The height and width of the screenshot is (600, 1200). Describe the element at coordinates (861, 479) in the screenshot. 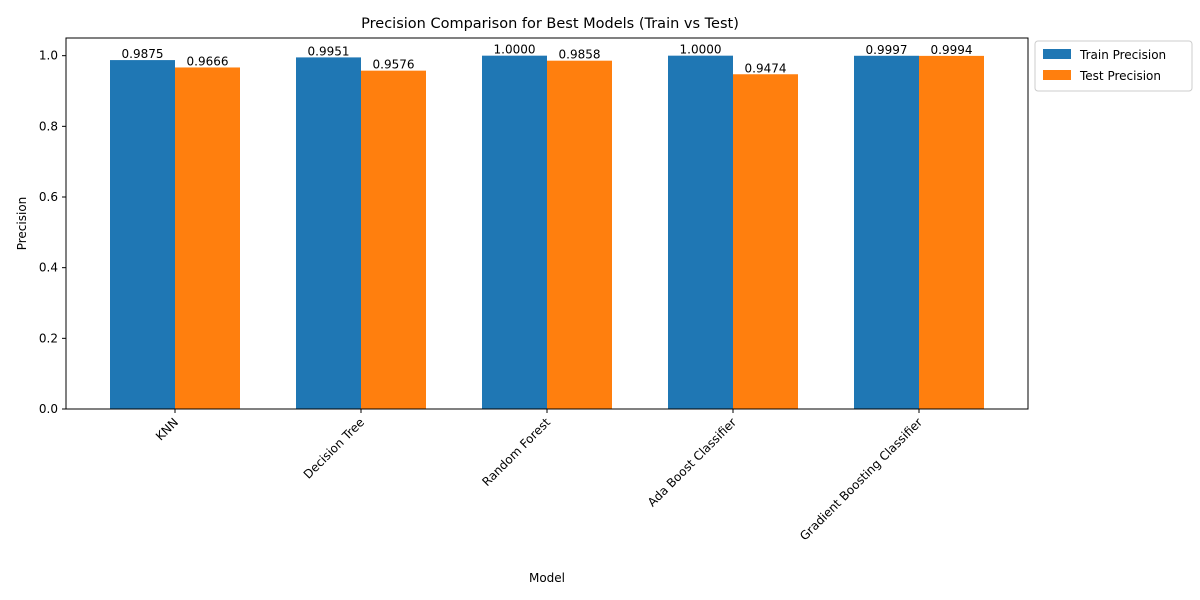

I see `x-tick-label: Gradient Boosting Classifier` at that location.